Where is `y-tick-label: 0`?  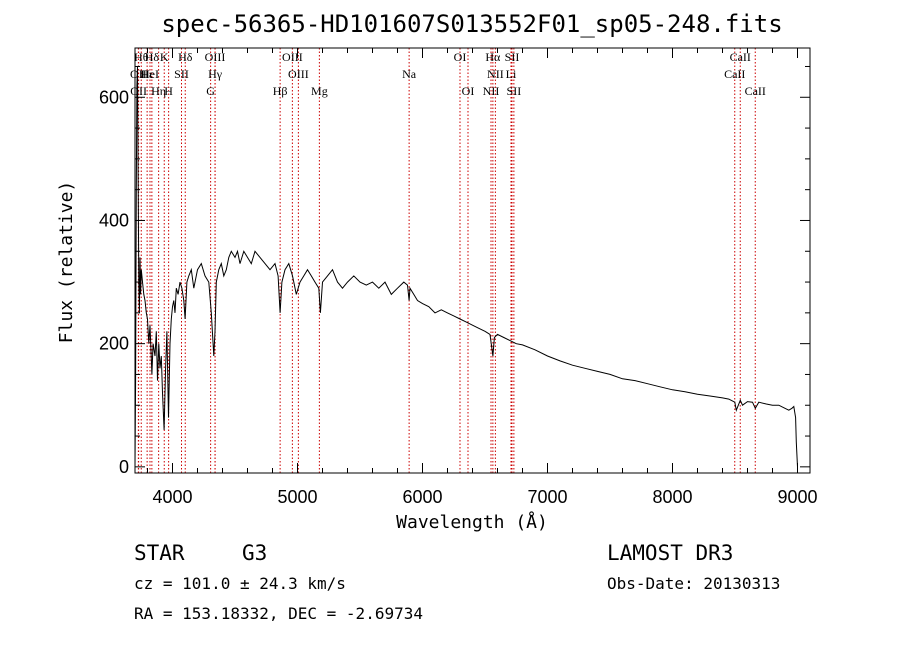
y-tick-label: 0 is located at coordinates (124, 467).